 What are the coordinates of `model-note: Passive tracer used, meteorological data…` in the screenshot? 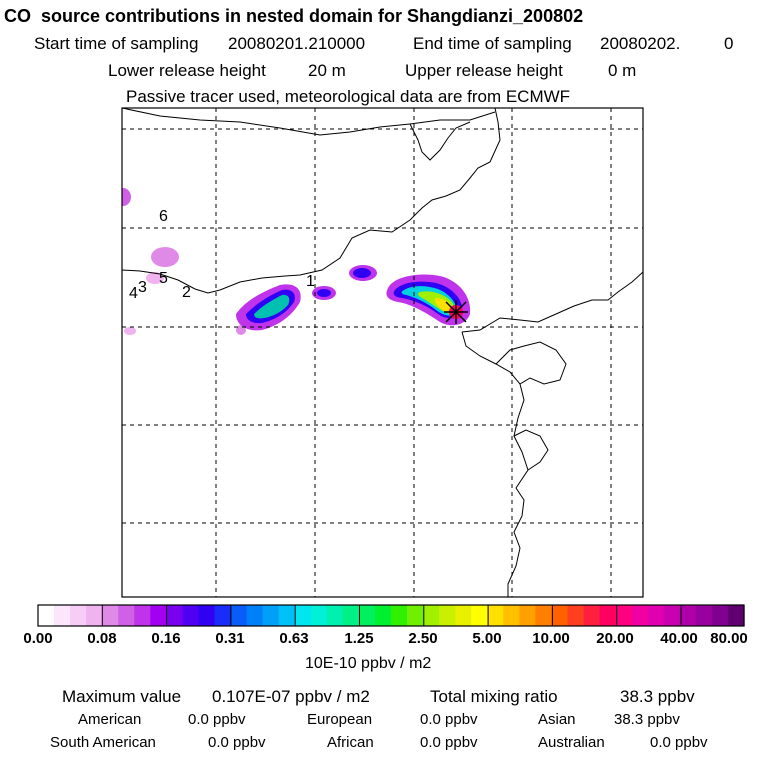 It's located at (348, 96).